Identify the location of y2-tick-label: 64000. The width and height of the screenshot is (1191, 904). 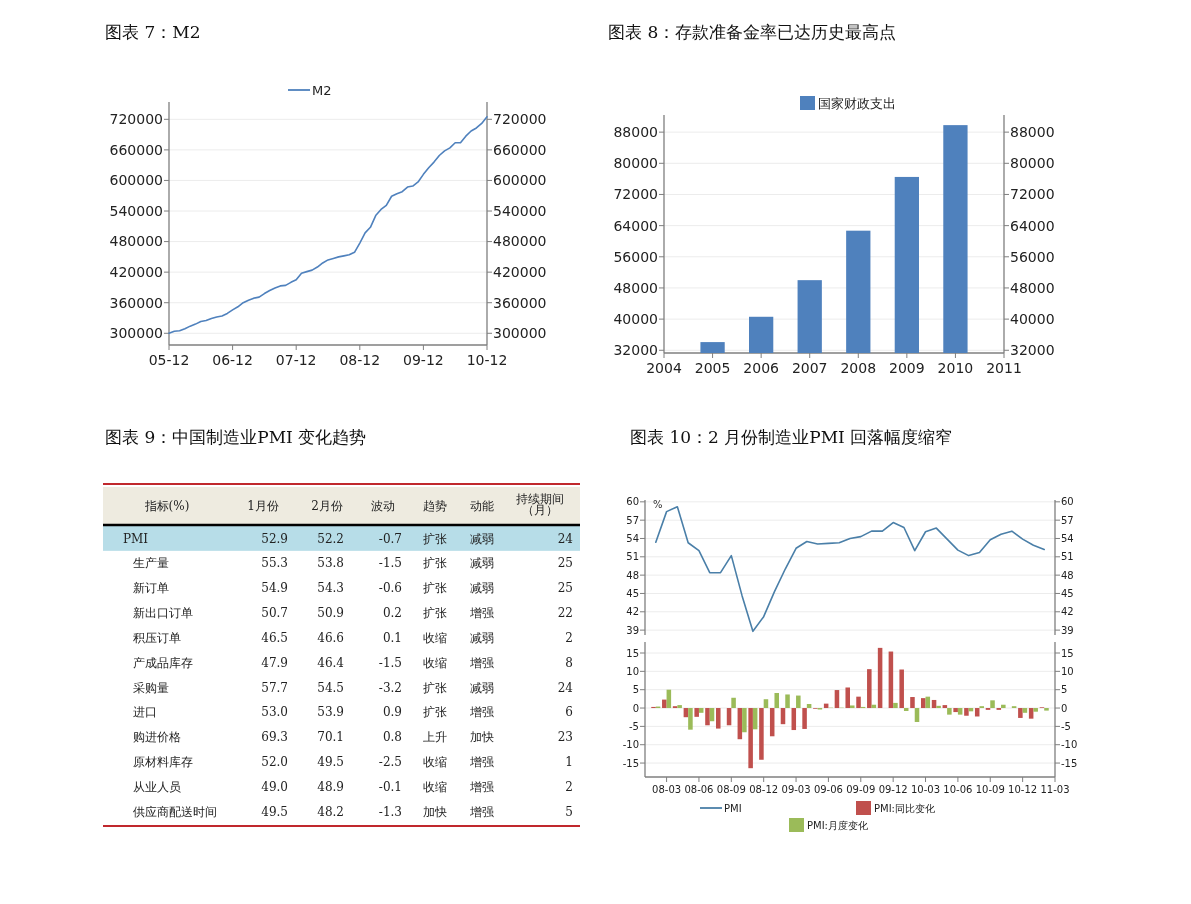
(1032, 225).